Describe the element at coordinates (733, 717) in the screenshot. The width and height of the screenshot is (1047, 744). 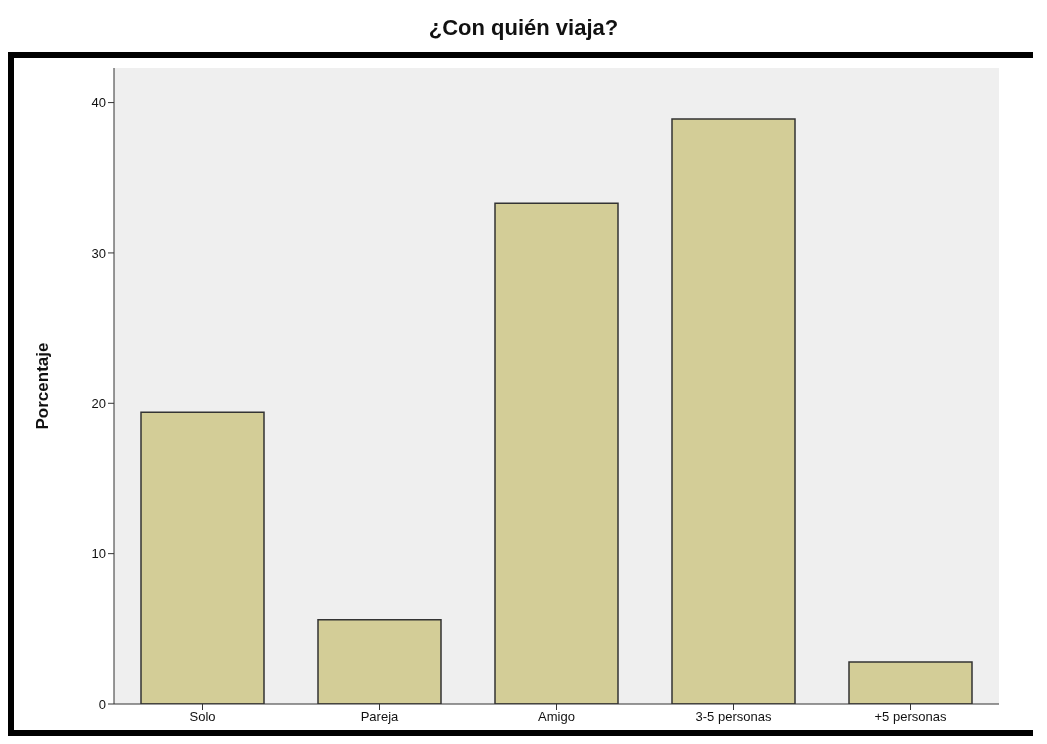
I see `x-tick-label: 3-5 personas` at that location.